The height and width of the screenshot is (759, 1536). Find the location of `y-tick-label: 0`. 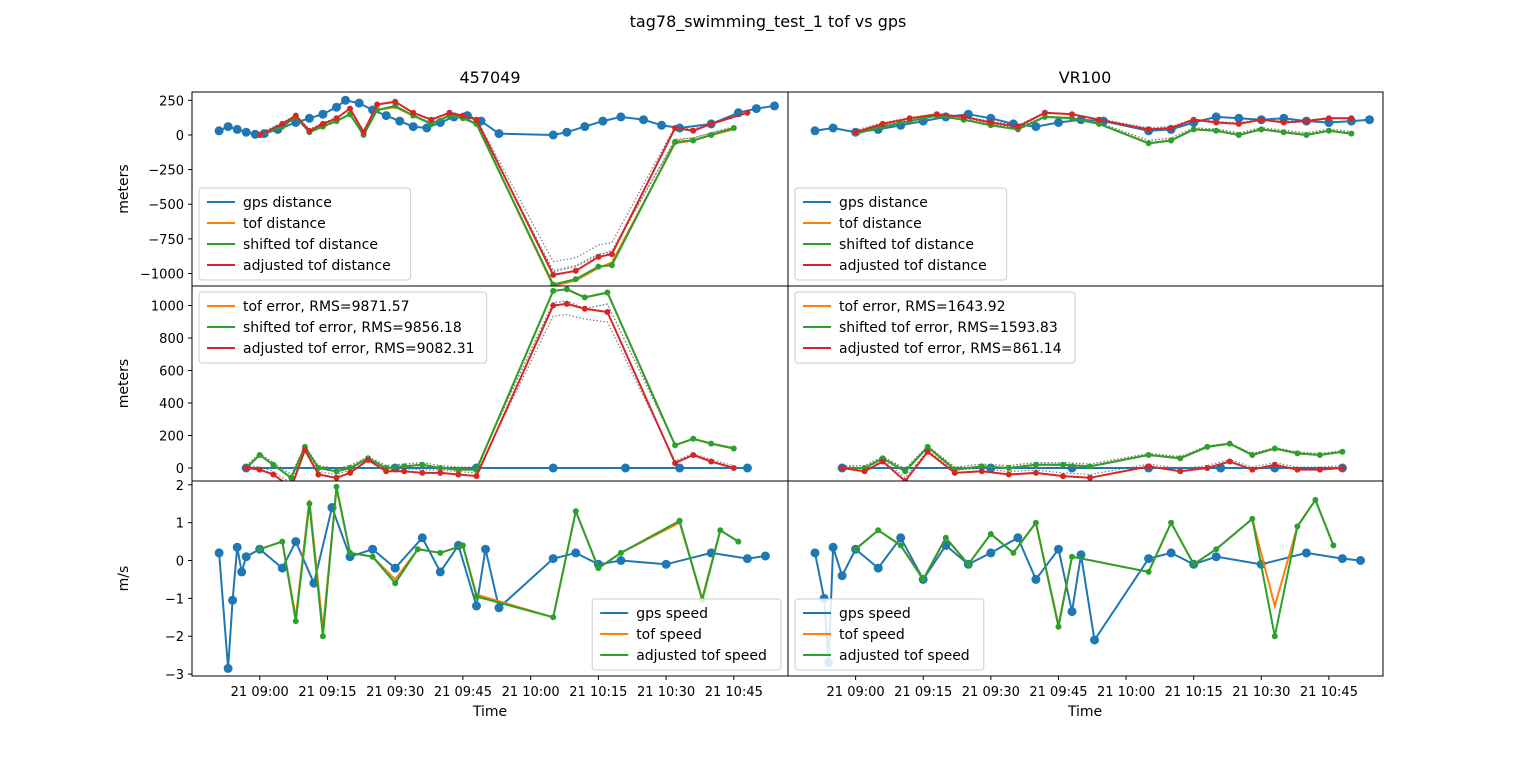

y-tick-label: 0 is located at coordinates (180, 562).